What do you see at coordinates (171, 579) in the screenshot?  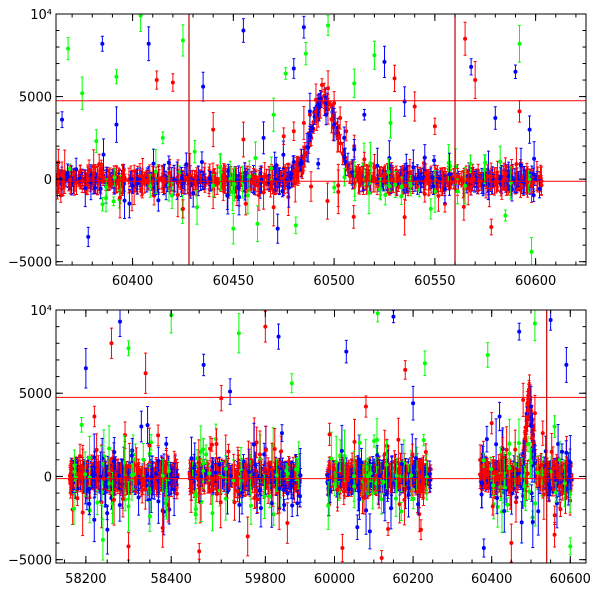 I see `x-tick-label: 58400` at bounding box center [171, 579].